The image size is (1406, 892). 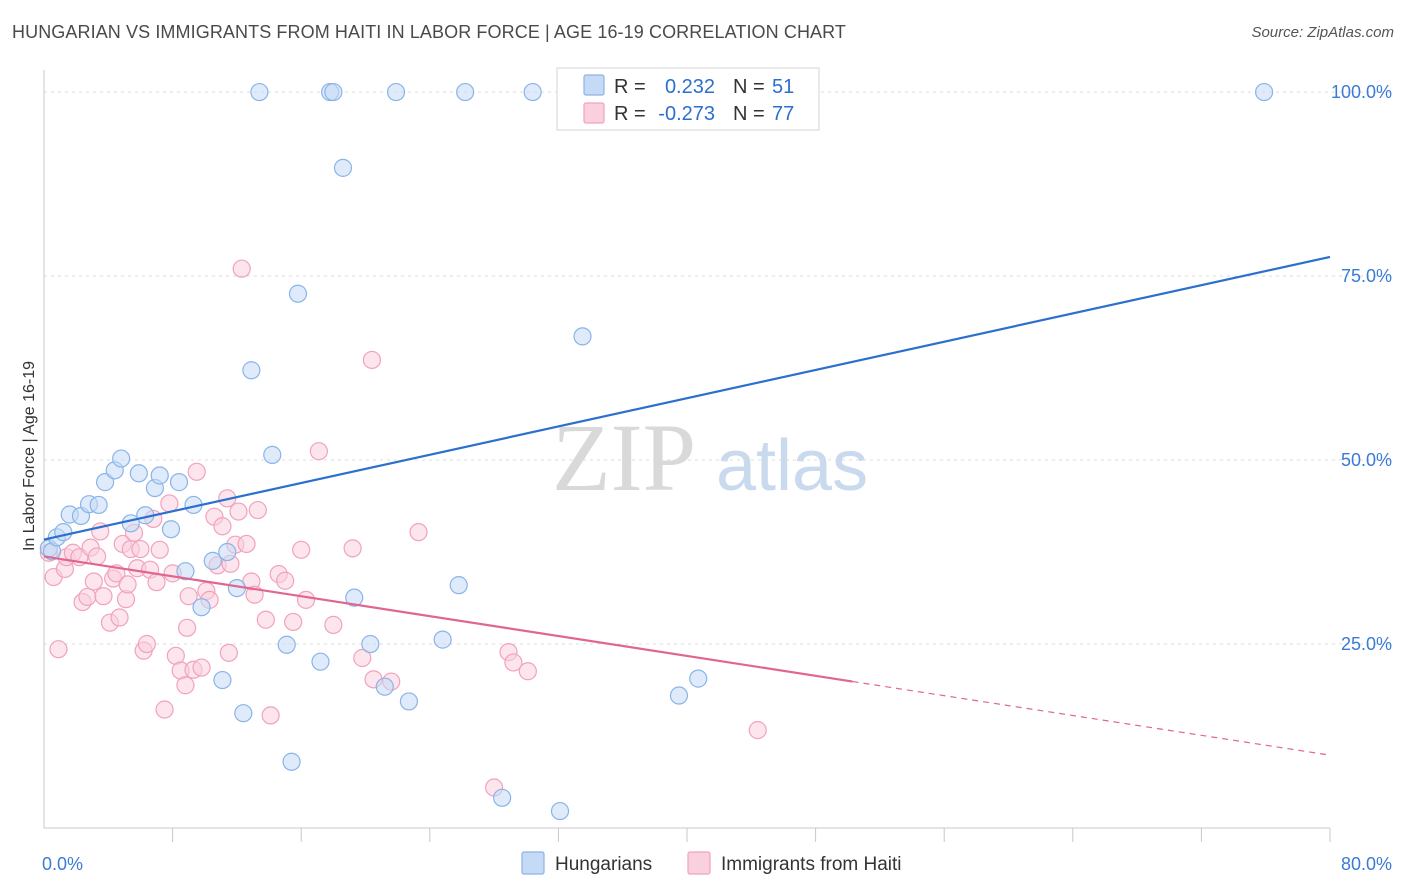 What do you see at coordinates (448, 619) in the screenshot?
I see `haiti-trend-line` at bounding box center [448, 619].